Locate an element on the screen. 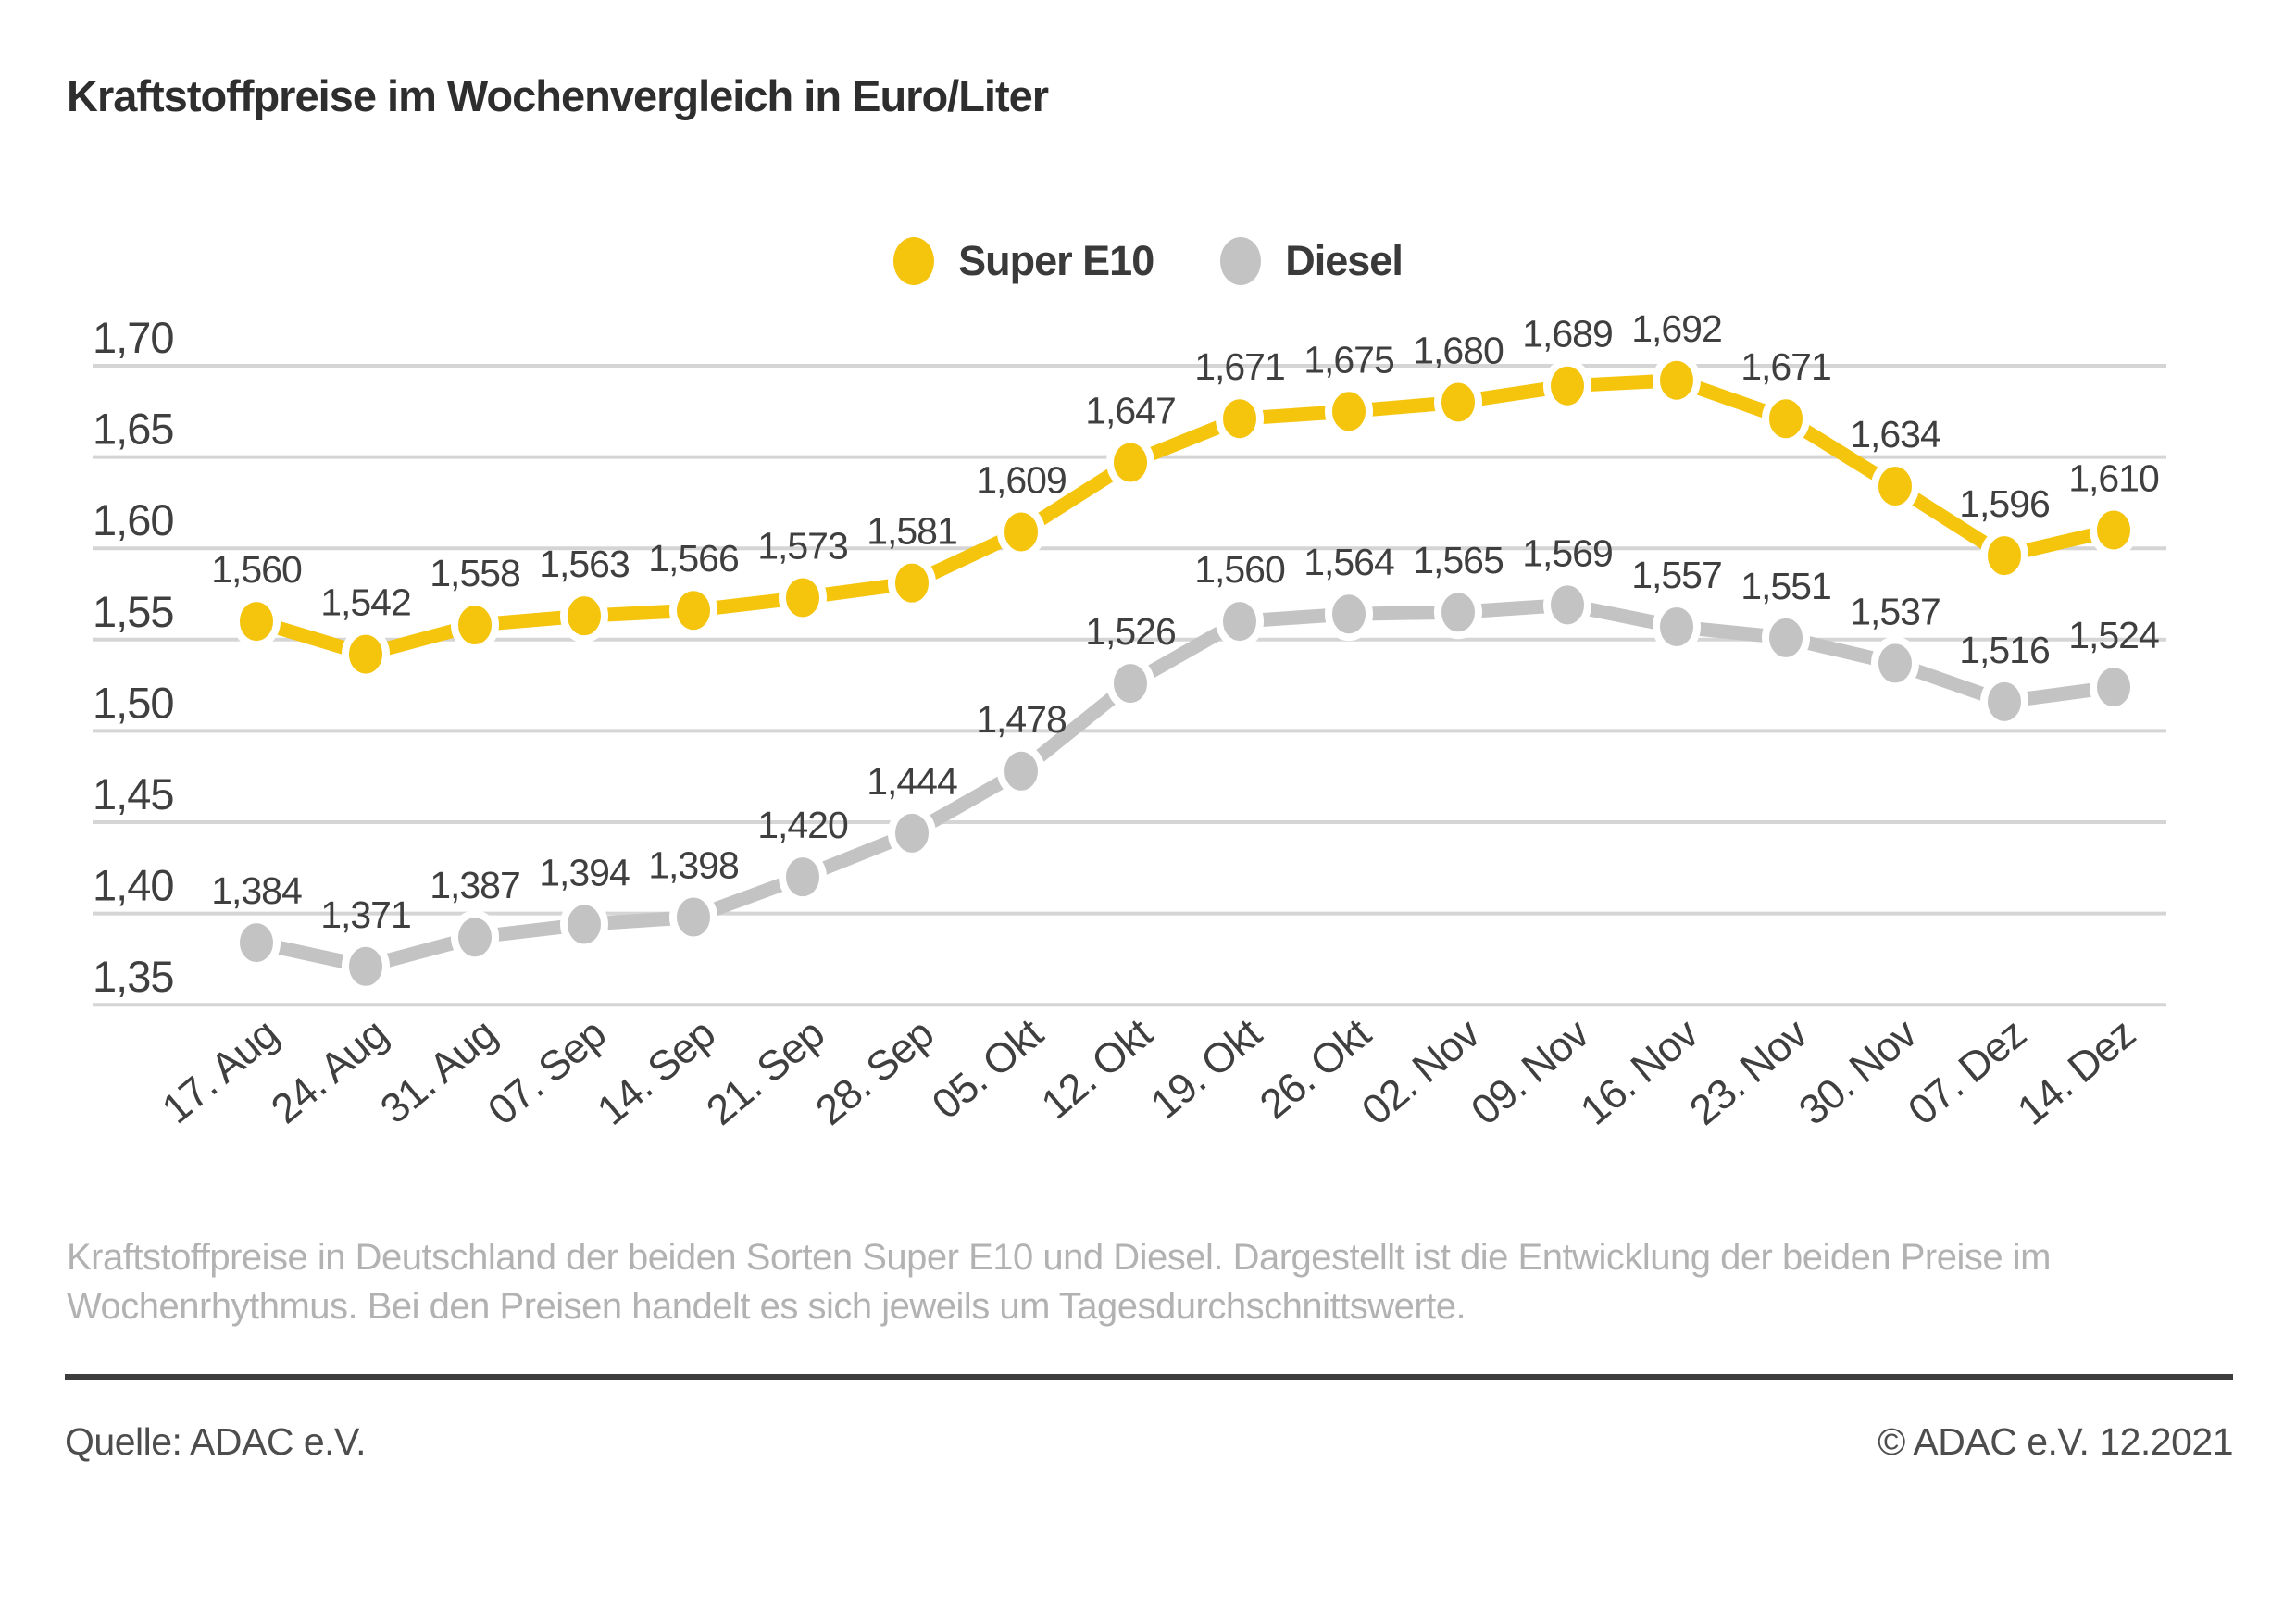 The image size is (2296, 1611). x-tick-label: 09. Nov is located at coordinates (1530, 1071).